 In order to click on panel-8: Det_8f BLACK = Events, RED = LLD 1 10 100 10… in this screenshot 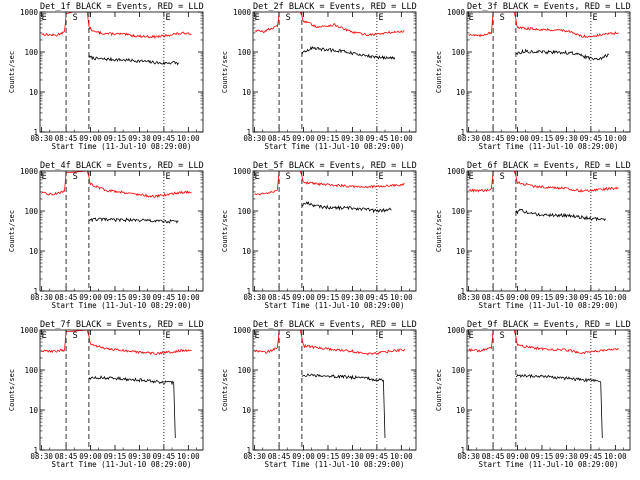, I will do `click(319, 394)`.